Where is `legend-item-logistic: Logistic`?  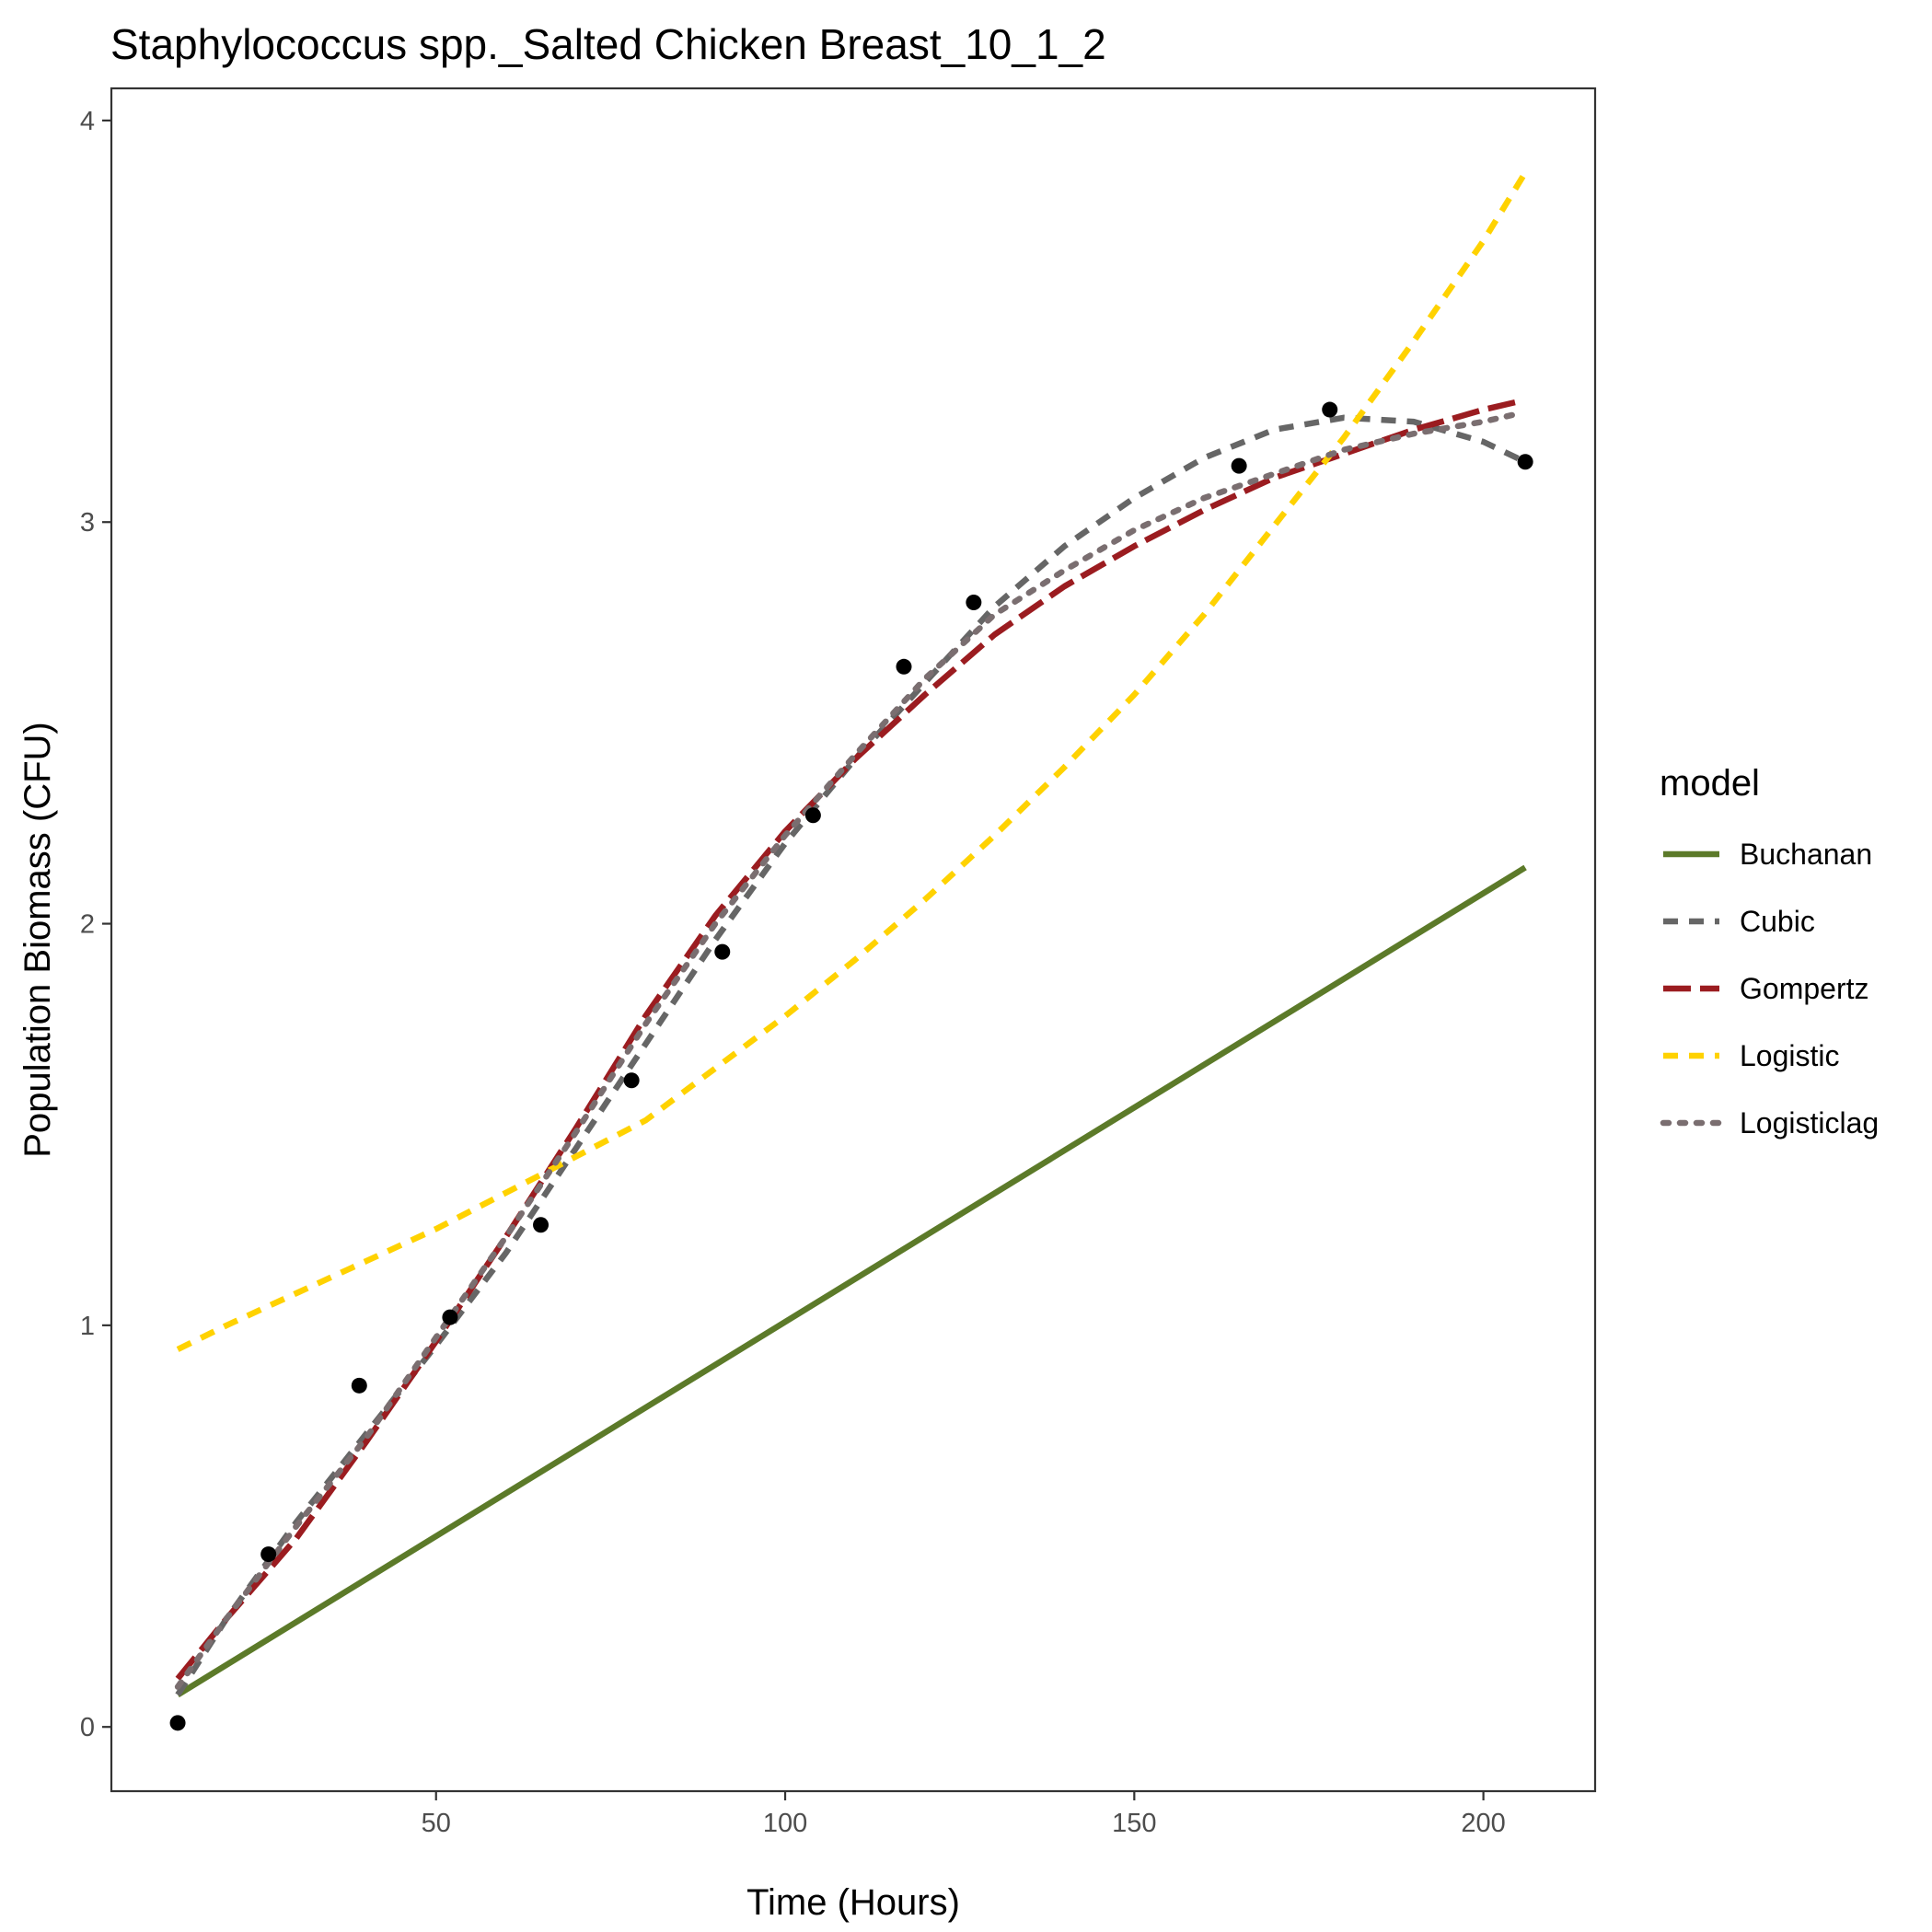 legend-item-logistic: Logistic is located at coordinates (1752, 1055).